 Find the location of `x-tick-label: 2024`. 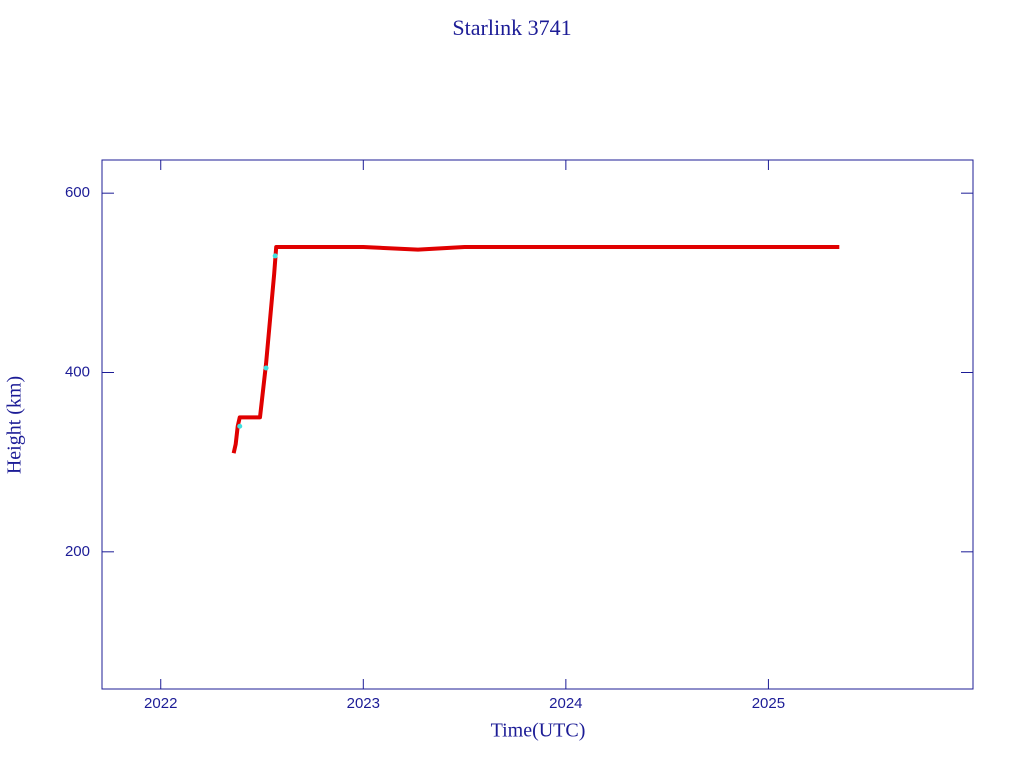

x-tick-label: 2024 is located at coordinates (565, 703).